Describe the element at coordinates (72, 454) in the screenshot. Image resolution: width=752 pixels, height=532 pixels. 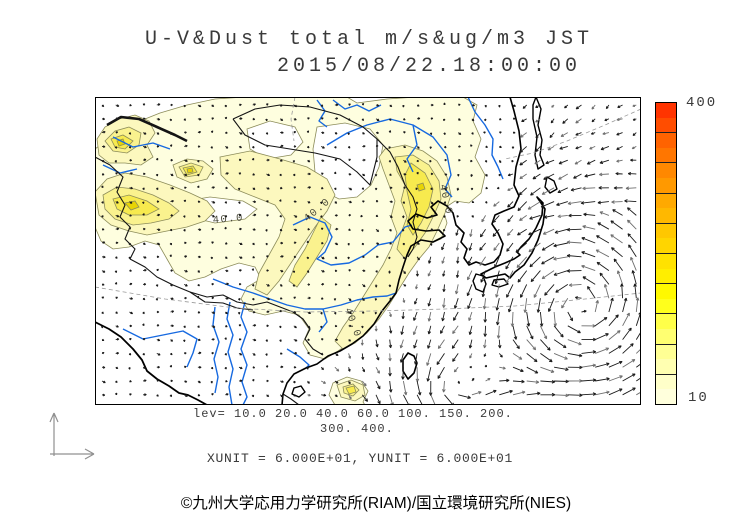
I see `x-axis-arrow` at that location.